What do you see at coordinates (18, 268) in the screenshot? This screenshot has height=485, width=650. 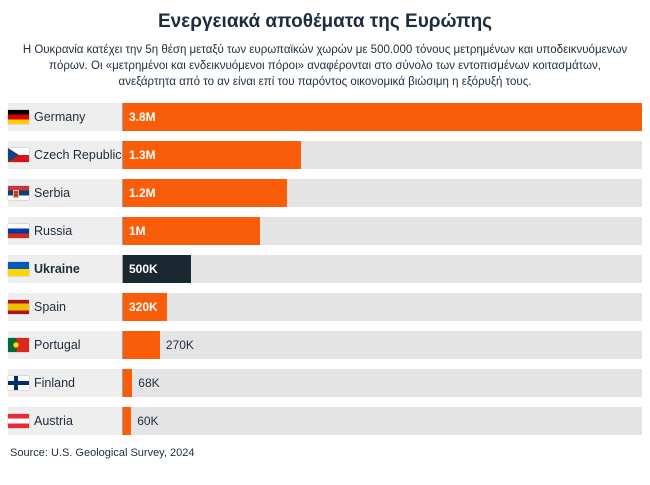 I see `flag-ukraine-icon` at bounding box center [18, 268].